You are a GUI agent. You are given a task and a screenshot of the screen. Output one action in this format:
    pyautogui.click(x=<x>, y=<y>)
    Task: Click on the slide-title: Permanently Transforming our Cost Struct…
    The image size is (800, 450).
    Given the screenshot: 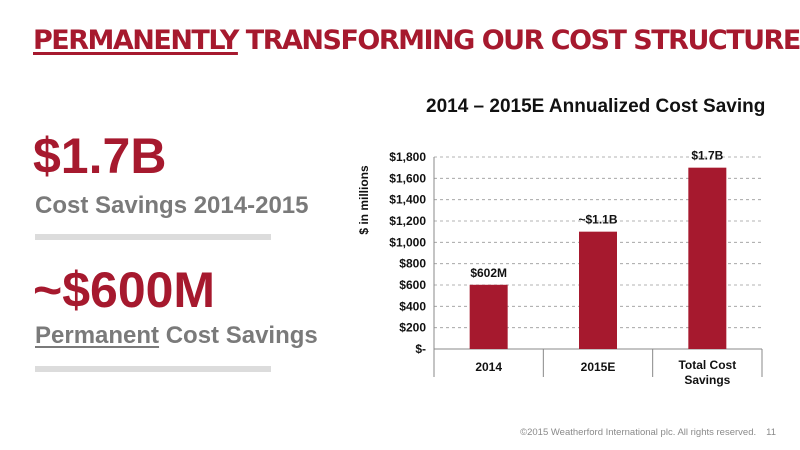 What is the action you would take?
    pyautogui.click(x=416, y=41)
    